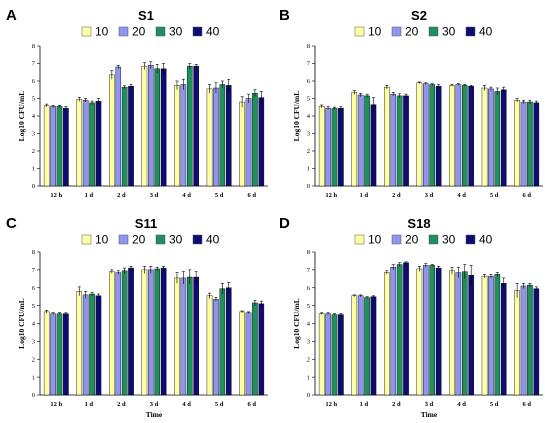 The height and width of the screenshot is (423, 550). I want to click on y-tick-label: 6, so click(34, 81).